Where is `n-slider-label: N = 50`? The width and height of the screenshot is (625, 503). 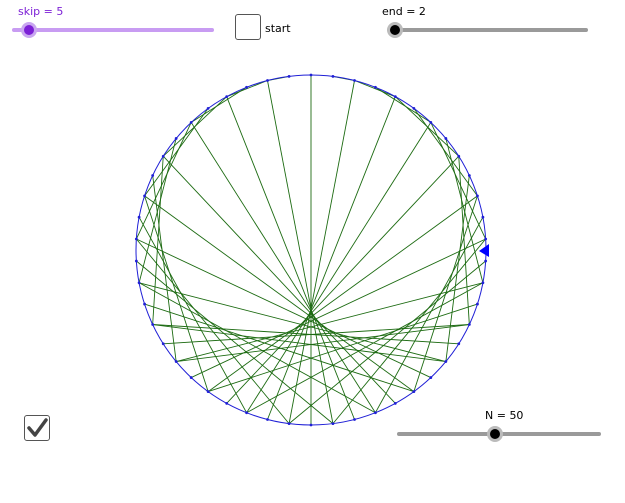
n-slider-label: N = 50 is located at coordinates (504, 415).